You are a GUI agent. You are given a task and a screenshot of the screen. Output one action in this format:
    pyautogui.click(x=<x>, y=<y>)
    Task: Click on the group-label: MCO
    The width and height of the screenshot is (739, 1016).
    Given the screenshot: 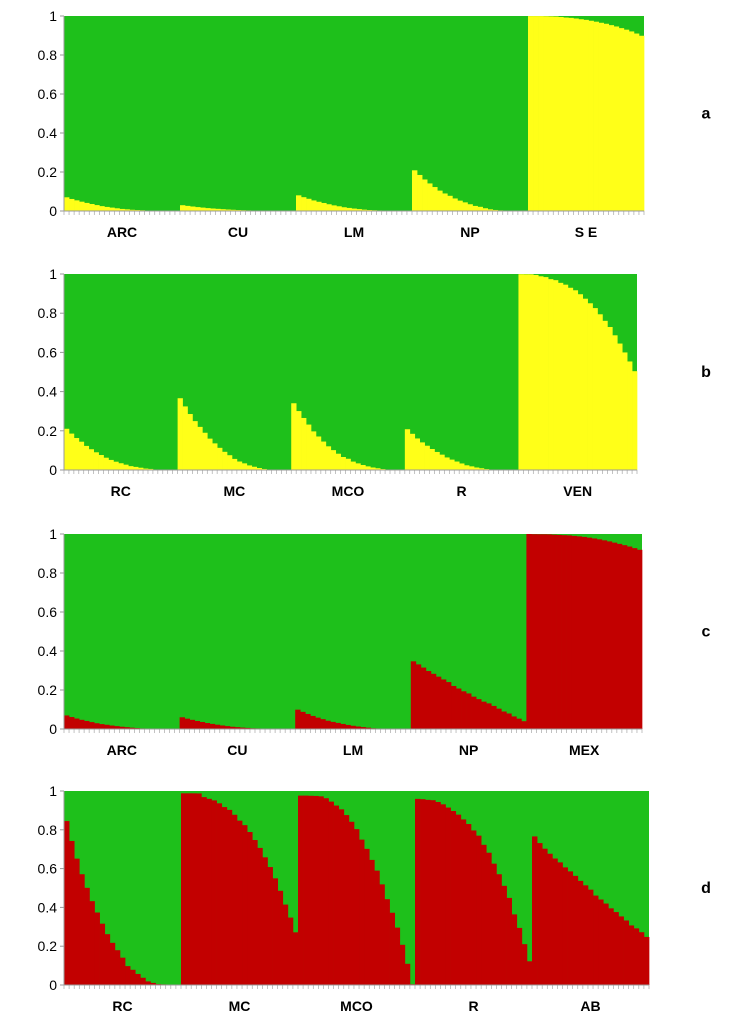 What is the action you would take?
    pyautogui.click(x=356, y=1006)
    